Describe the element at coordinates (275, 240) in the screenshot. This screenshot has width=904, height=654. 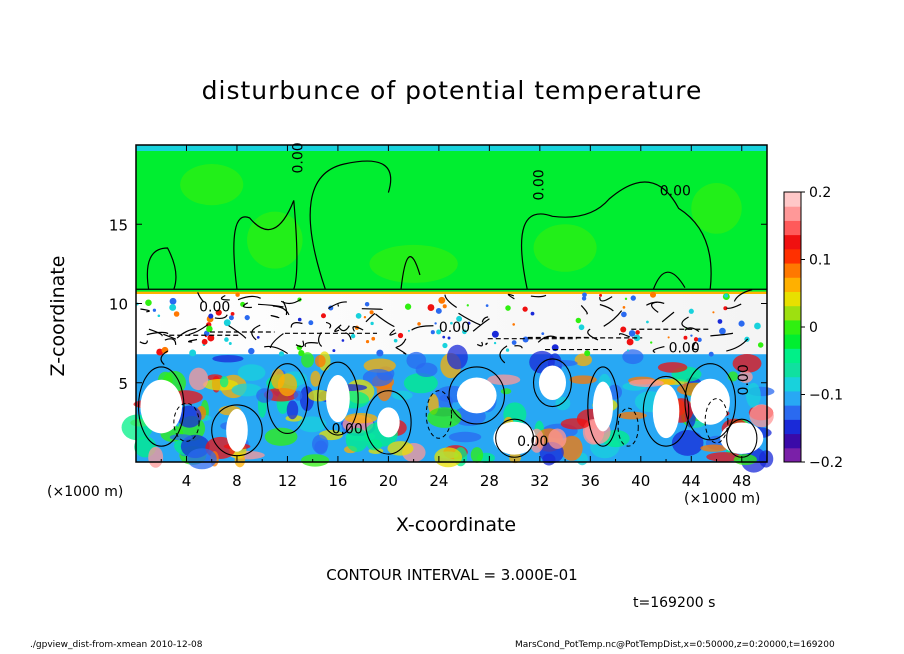
I see `upper-patch` at that location.